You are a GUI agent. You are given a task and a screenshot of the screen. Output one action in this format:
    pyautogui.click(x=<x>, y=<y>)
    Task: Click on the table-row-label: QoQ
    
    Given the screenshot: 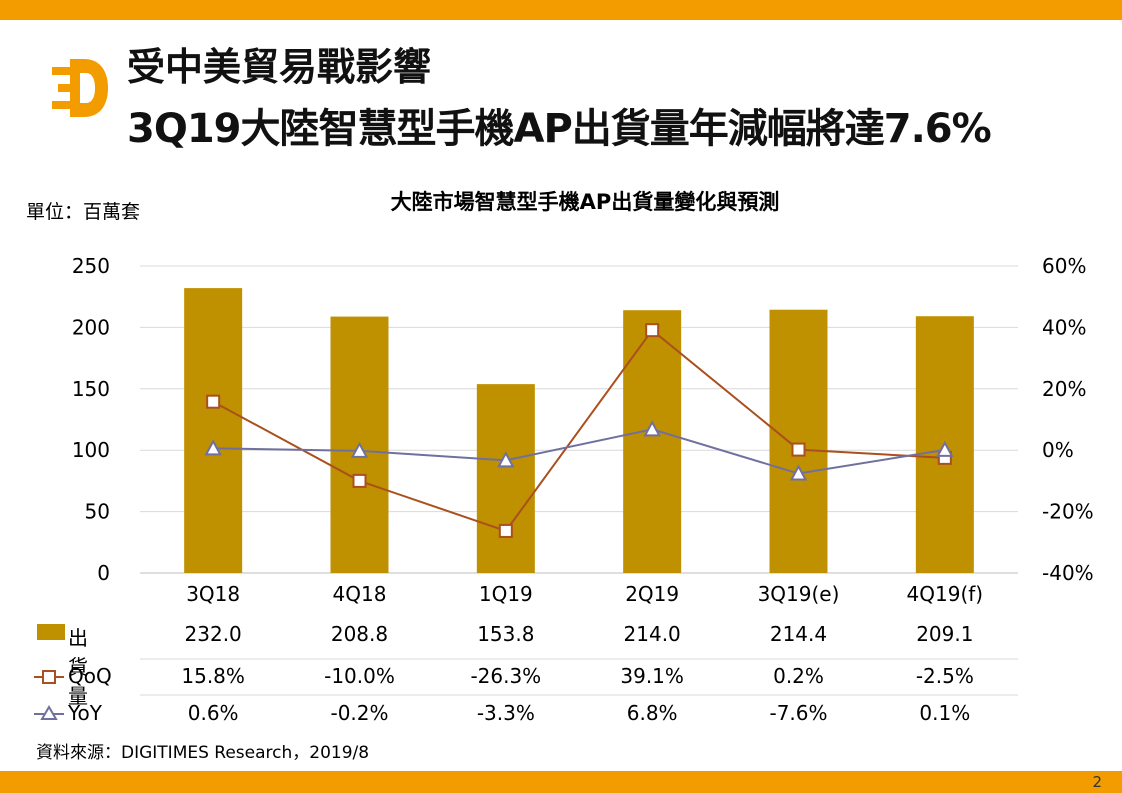 What is the action you would take?
    pyautogui.click(x=90, y=676)
    